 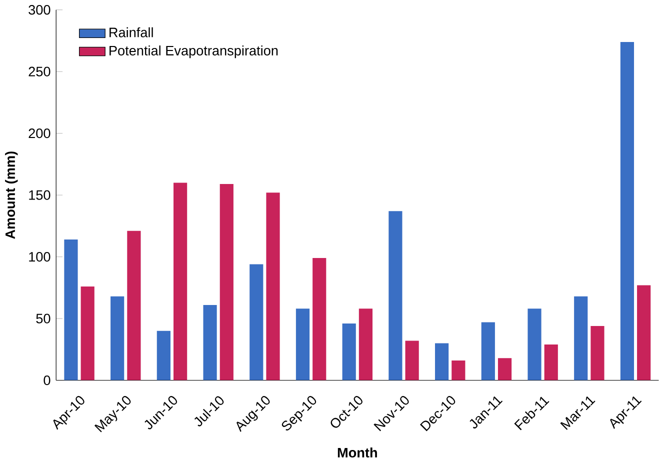 I want to click on y-tick-label: 0, so click(x=47, y=381).